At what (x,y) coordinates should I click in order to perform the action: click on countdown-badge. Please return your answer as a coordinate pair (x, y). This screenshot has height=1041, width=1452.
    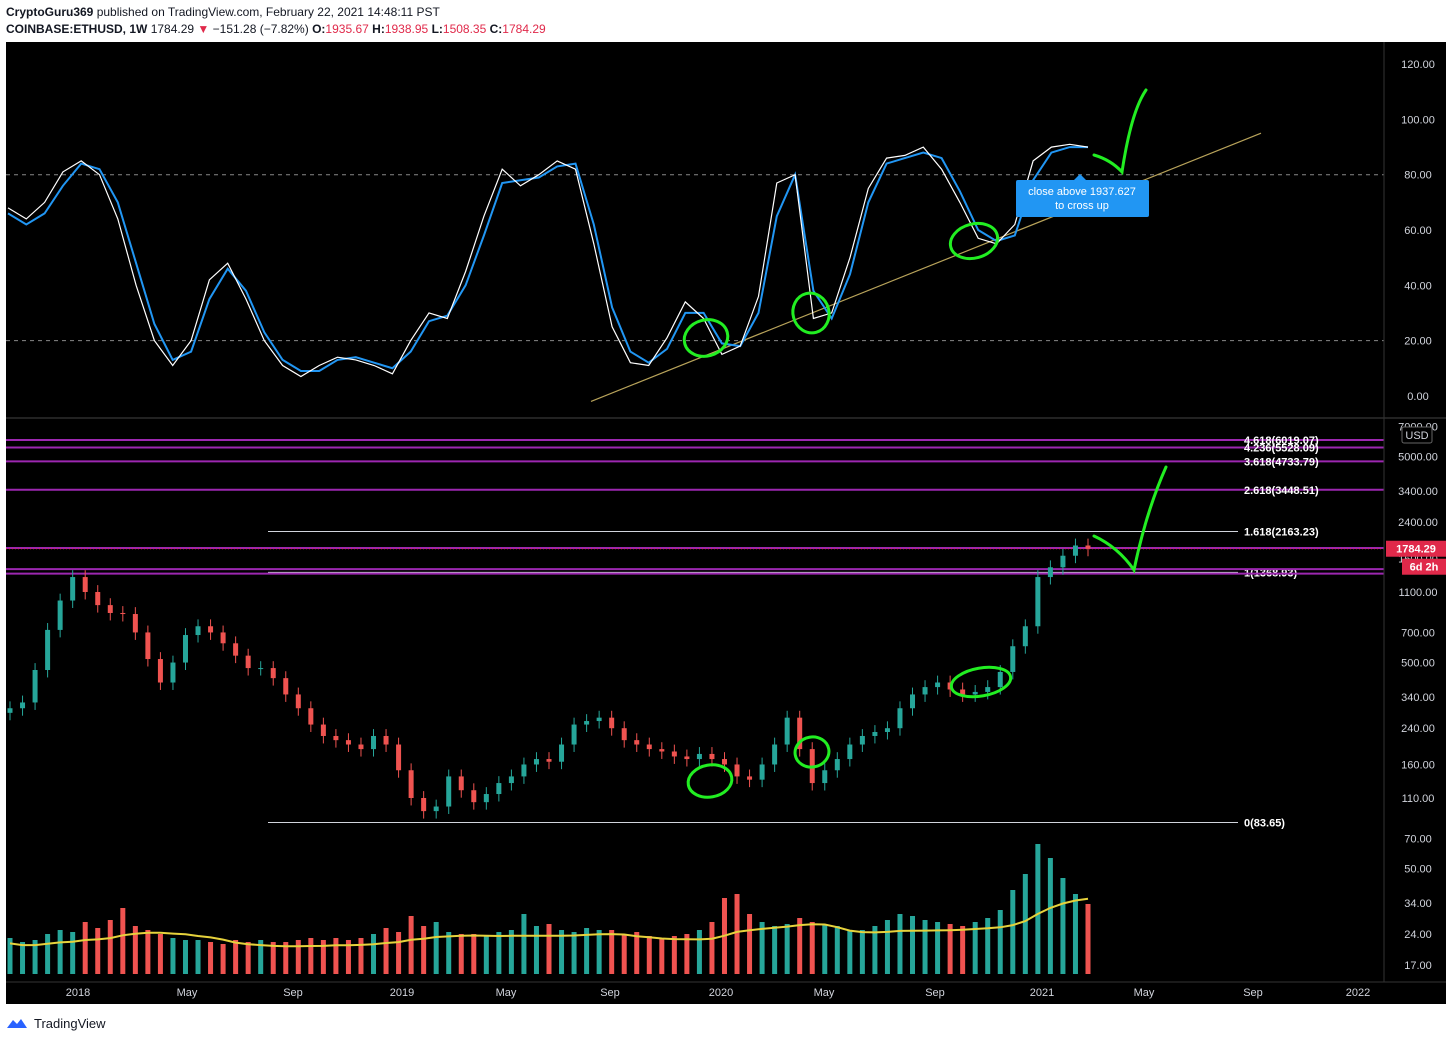
    Looking at the image, I should click on (1424, 566).